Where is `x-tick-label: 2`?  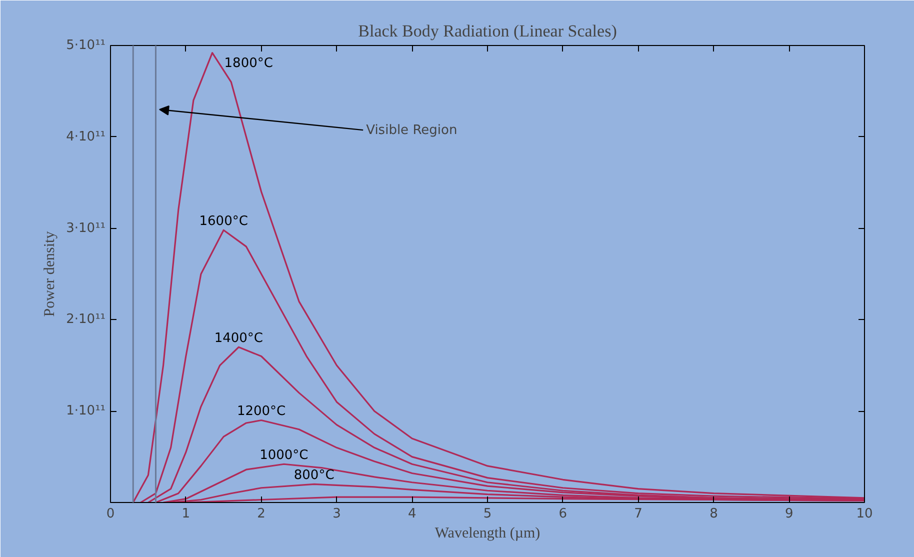
x-tick-label: 2 is located at coordinates (261, 514).